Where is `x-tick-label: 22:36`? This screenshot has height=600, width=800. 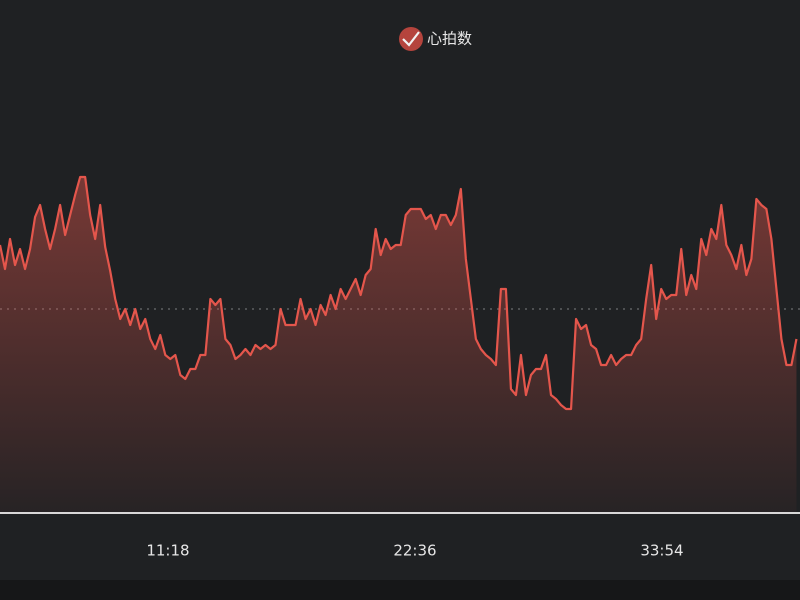
x-tick-label: 22:36 is located at coordinates (414, 551).